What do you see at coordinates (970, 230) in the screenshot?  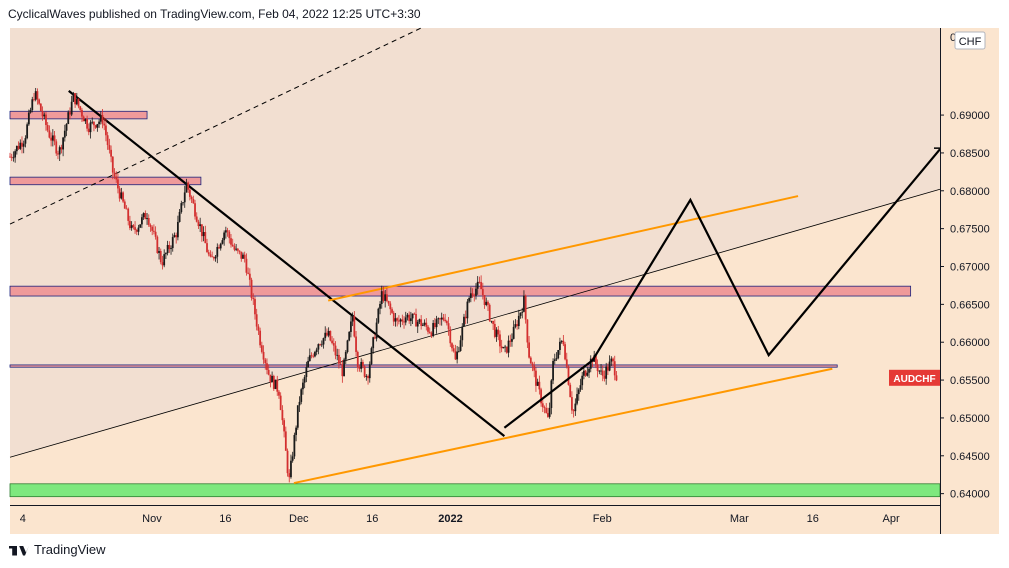 I see `price-tick-label-3: 0.67500` at bounding box center [970, 230].